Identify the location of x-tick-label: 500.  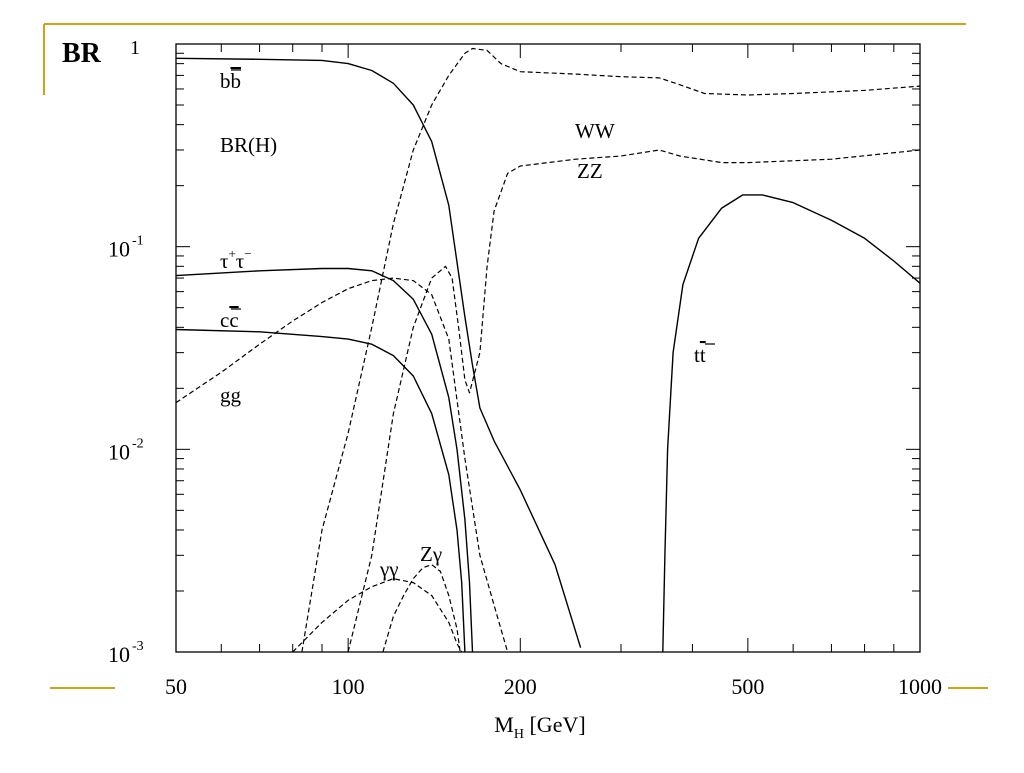
(747, 686).